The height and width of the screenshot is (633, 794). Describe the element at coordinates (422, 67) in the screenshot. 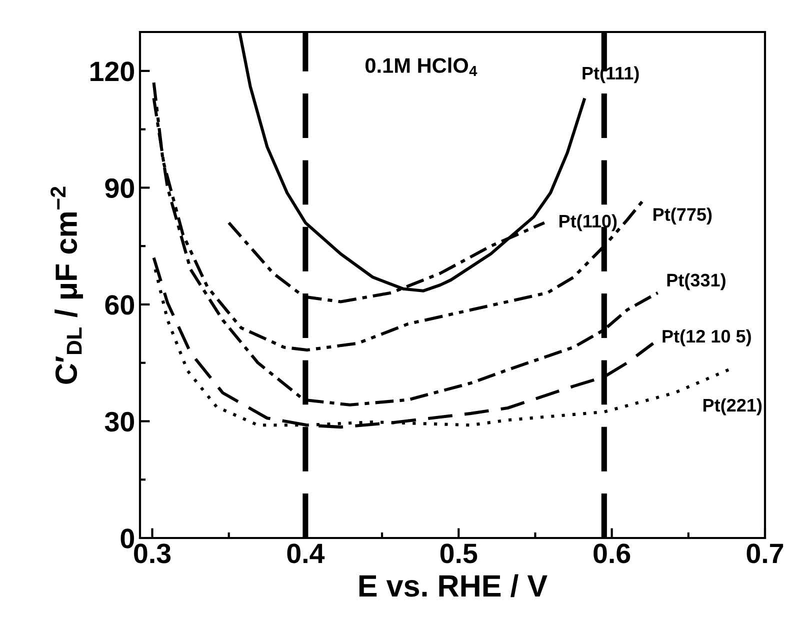

I see `annotation: 0.1M HClO$_{4}$` at that location.